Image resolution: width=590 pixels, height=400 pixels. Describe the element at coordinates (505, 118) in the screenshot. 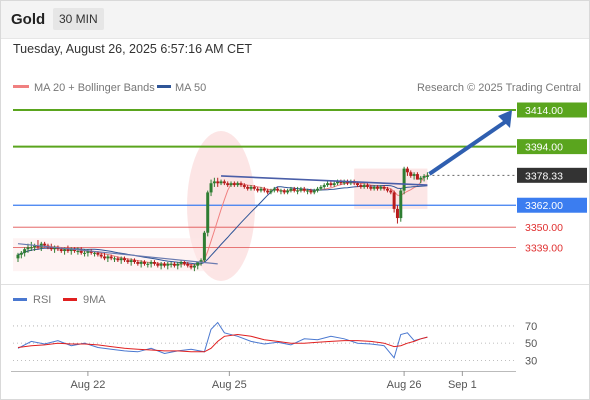

I see `projection-arrow-head` at that location.